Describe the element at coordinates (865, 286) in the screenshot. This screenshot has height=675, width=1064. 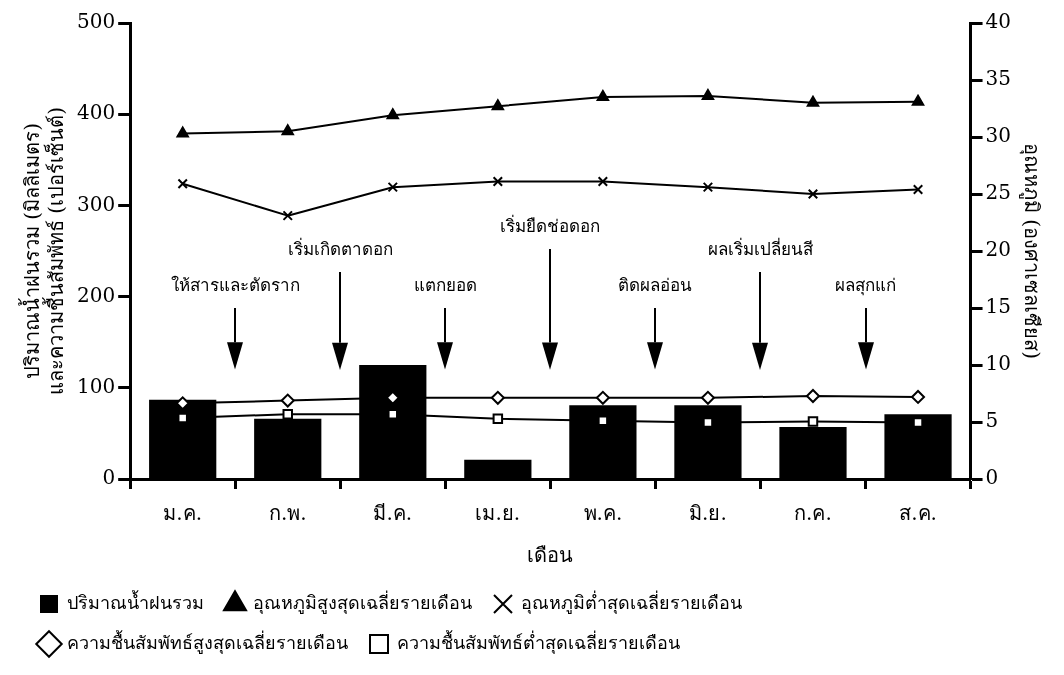
I see `annotation: ผลสุกแก่` at that location.